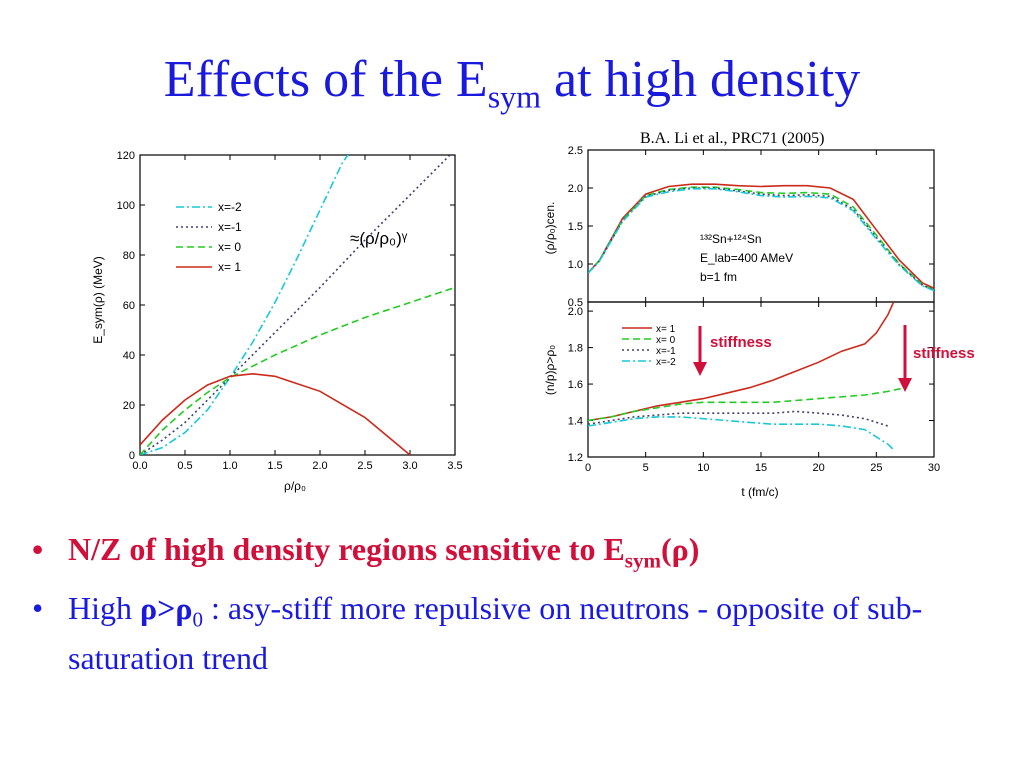  Describe the element at coordinates (575, 458) in the screenshot. I see `y-tick-label: 1.2` at that location.